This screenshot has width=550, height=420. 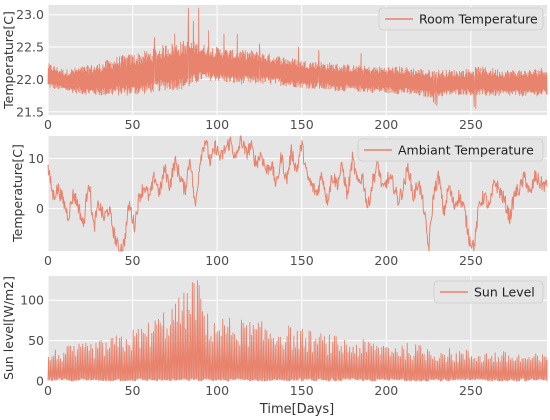 What do you see at coordinates (36, 340) in the screenshot?
I see `y-tick-label: 50` at bounding box center [36, 340].